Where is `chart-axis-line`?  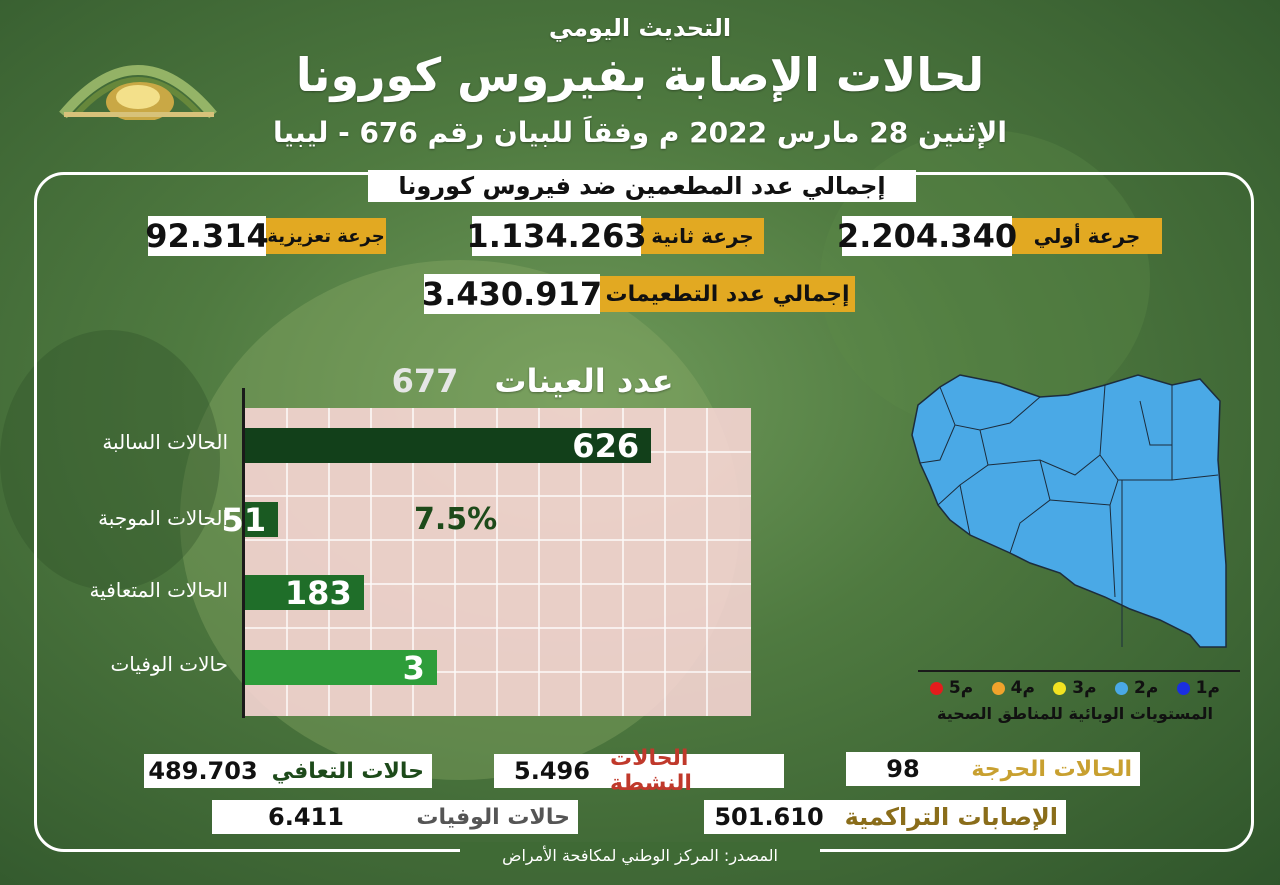
chart-axis-line is located at coordinates (243, 553).